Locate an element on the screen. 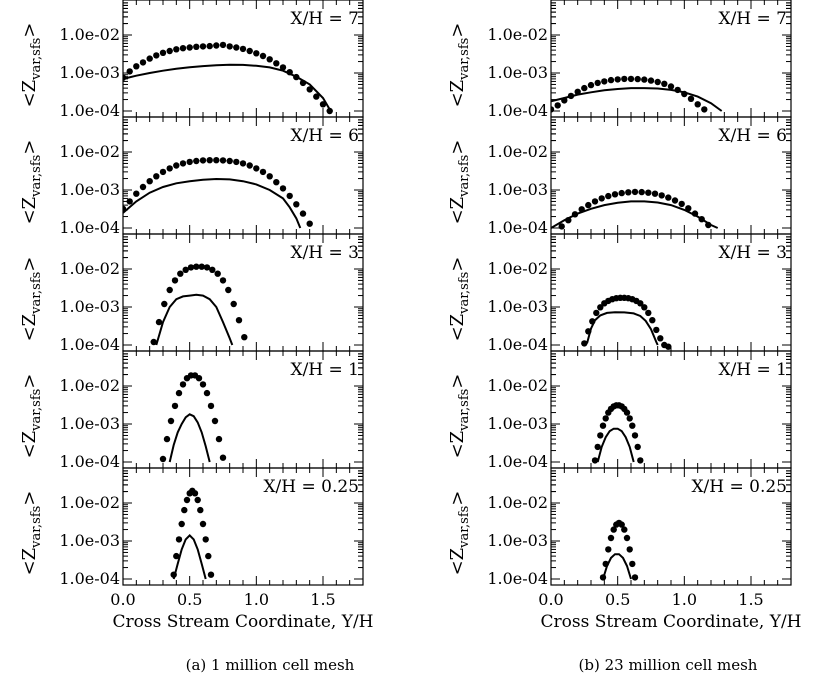 The height and width of the screenshot is (683, 837). panel-0-2: 1.0e-04 1.0e-03 1.0e-02 X/H = 3 <Zvar,sfs> is located at coordinates (191, 293).